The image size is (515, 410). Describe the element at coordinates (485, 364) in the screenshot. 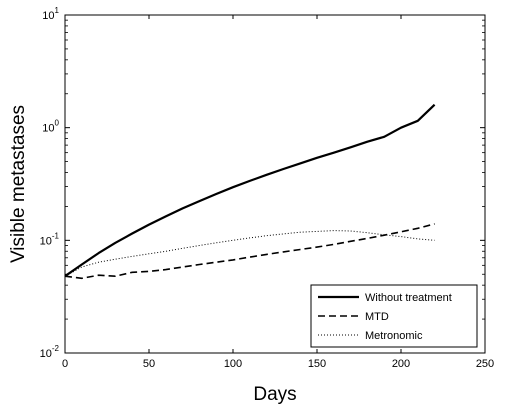

I see `x-tick-label: 250` at that location.